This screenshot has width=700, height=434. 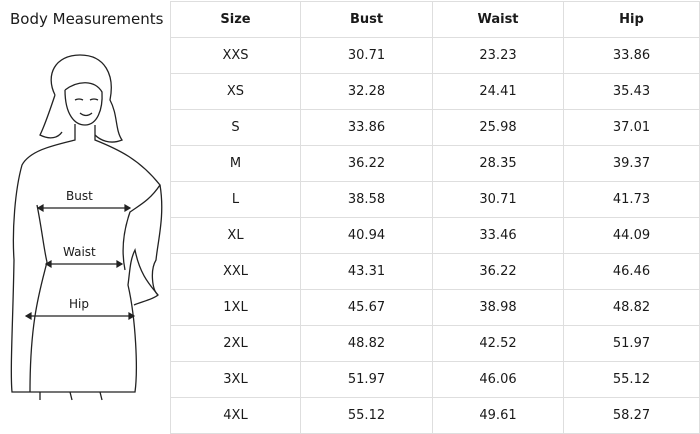 I want to click on table-row: XXS 30.71 23.23 33.86, so click(x=435, y=55).